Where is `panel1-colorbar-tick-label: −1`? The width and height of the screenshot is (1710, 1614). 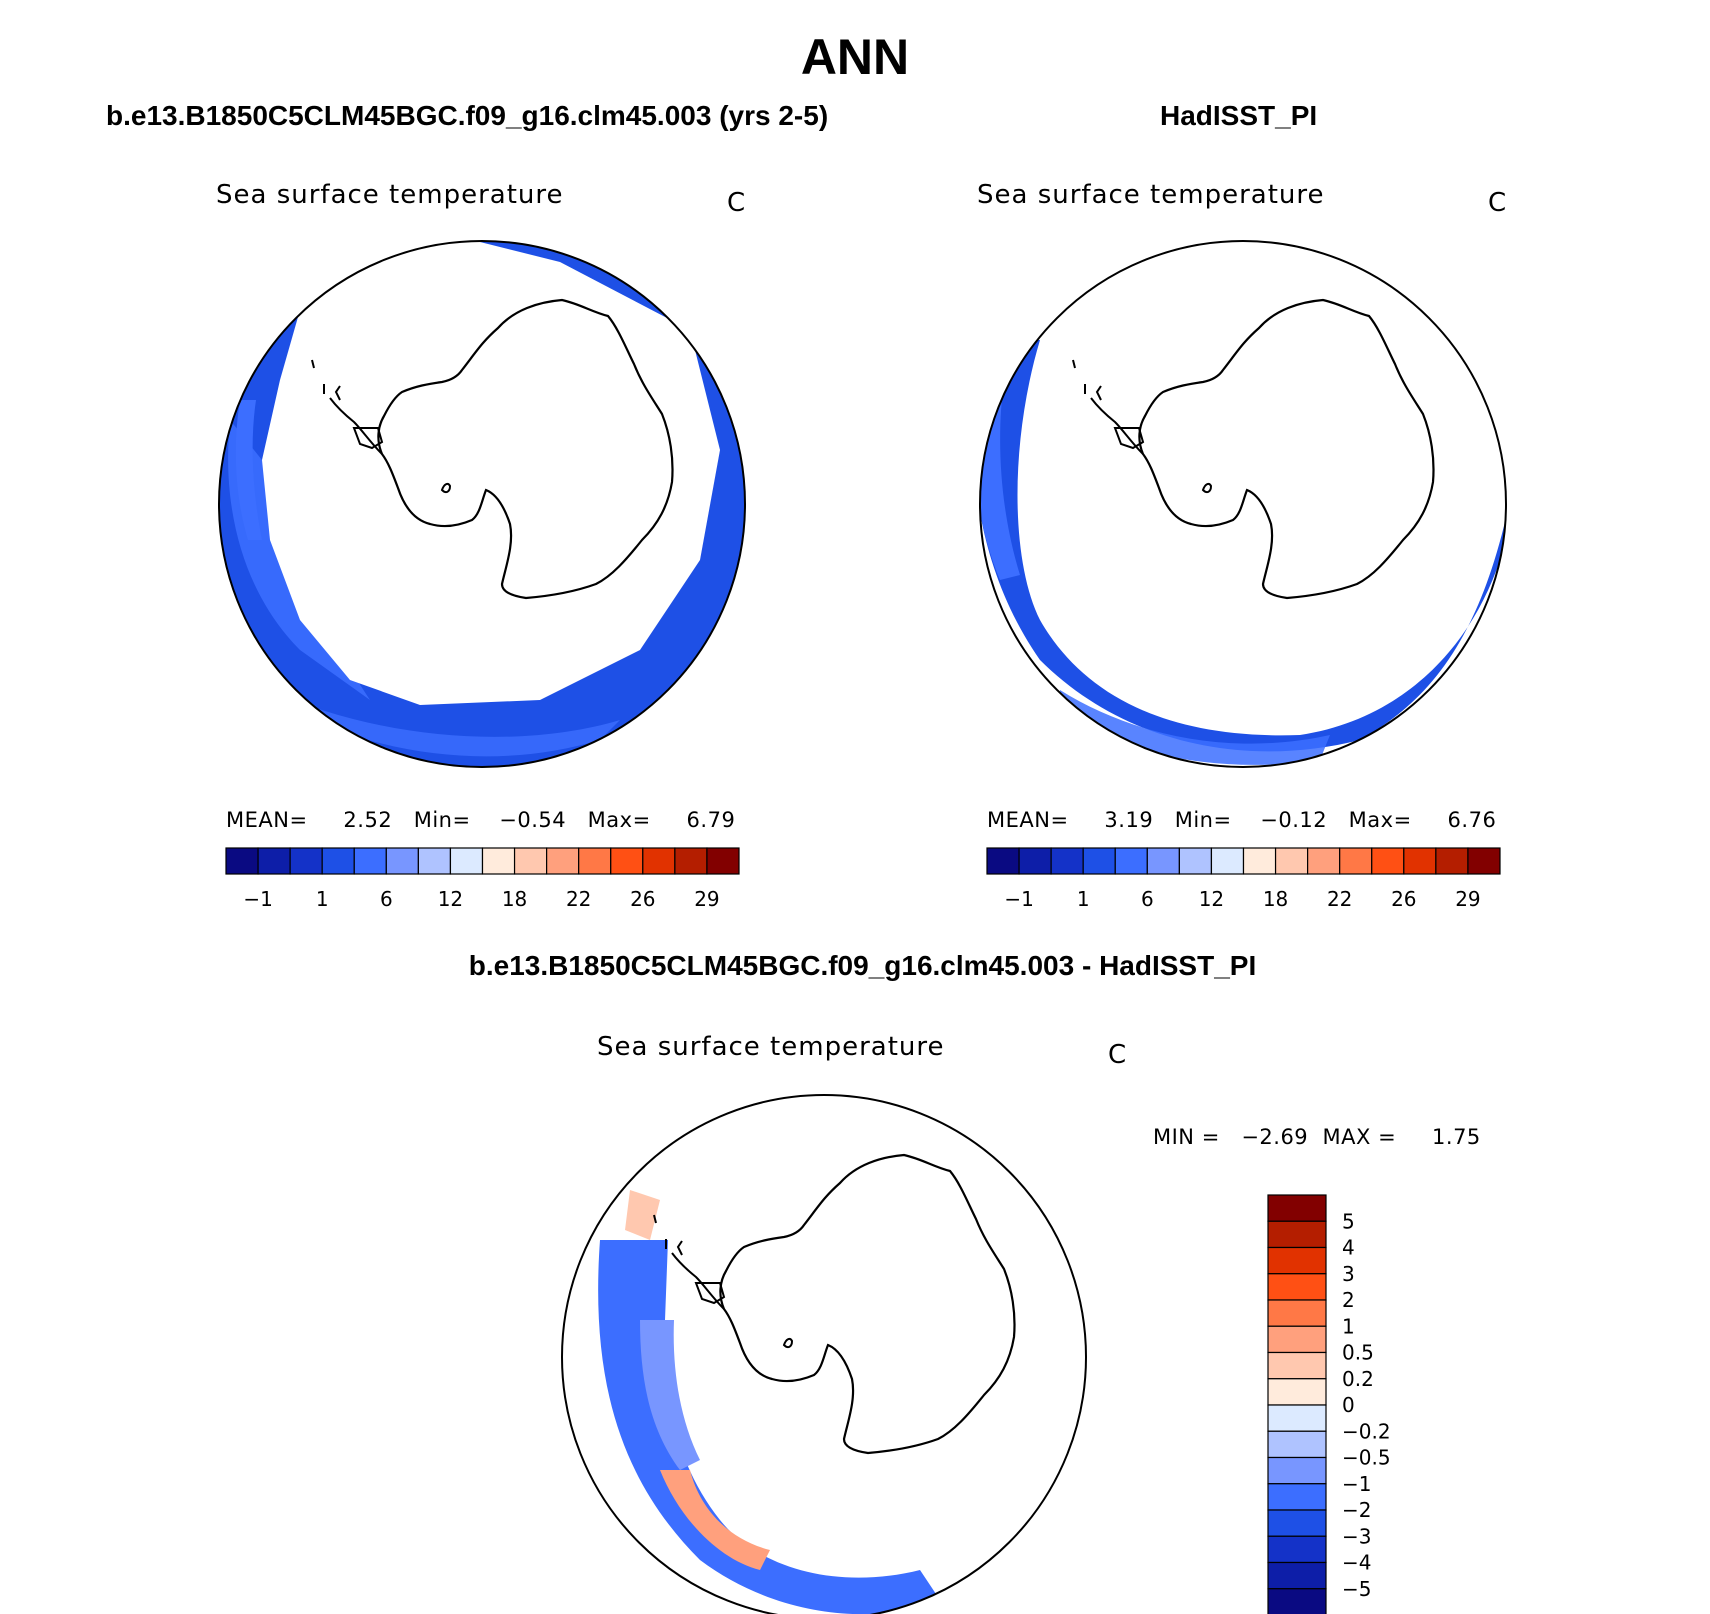
panel1-colorbar-tick-label: −1 is located at coordinates (257, 899).